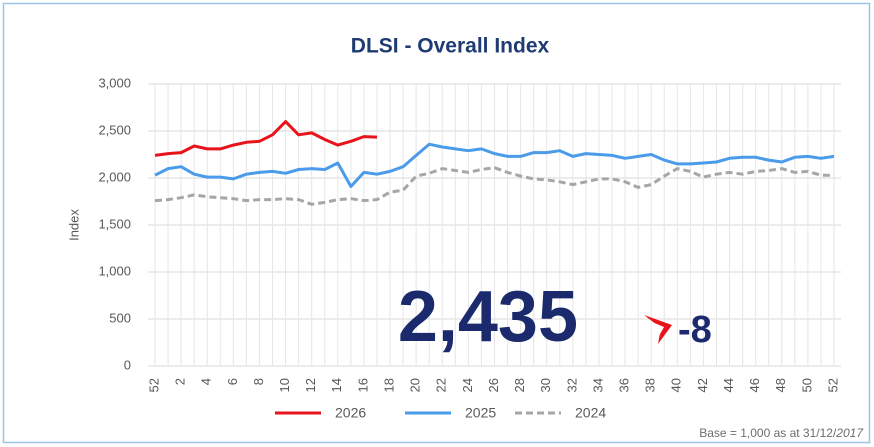  Describe the element at coordinates (519, 385) in the screenshot. I see `x-tick-label: 28` at that location.